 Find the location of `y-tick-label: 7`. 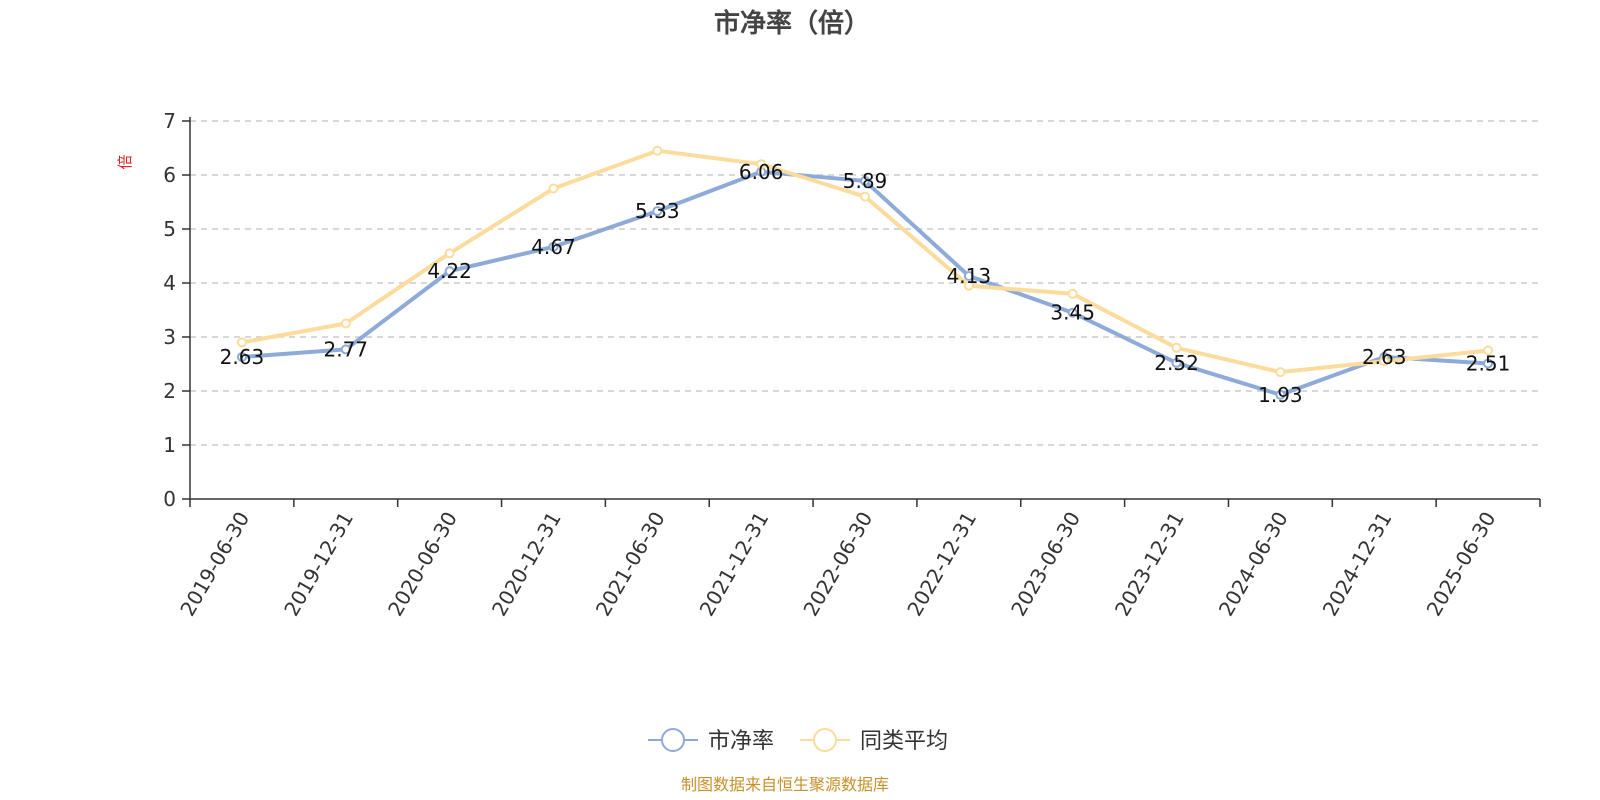

y-tick-label: 7 is located at coordinates (169, 121).